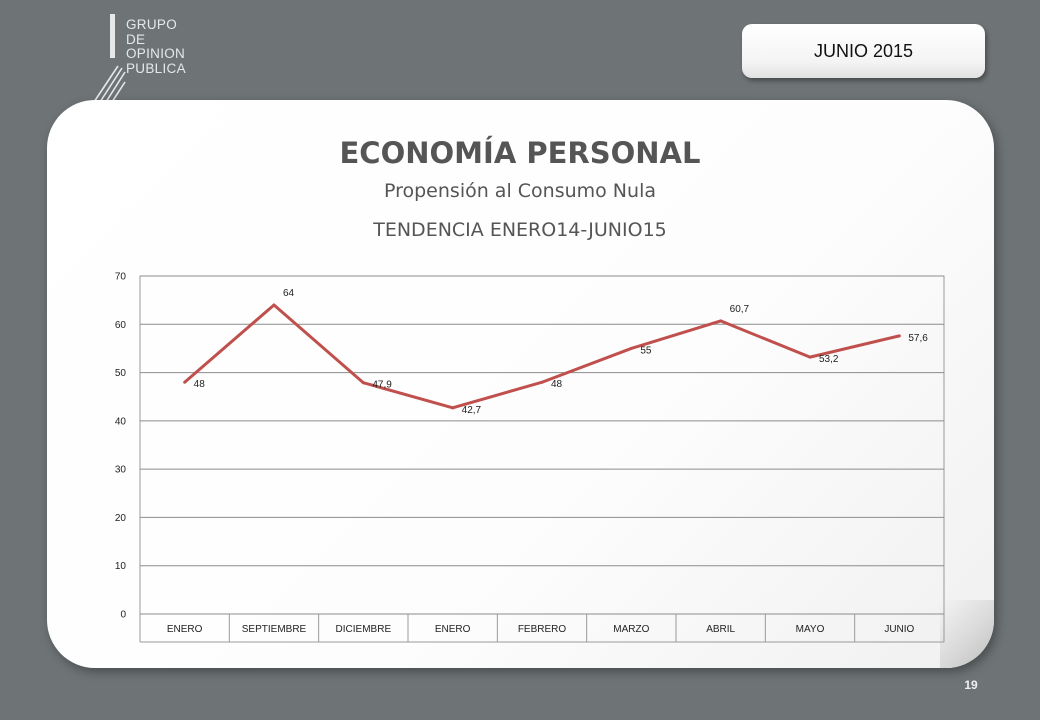  I want to click on logo-line: DE, so click(136, 39).